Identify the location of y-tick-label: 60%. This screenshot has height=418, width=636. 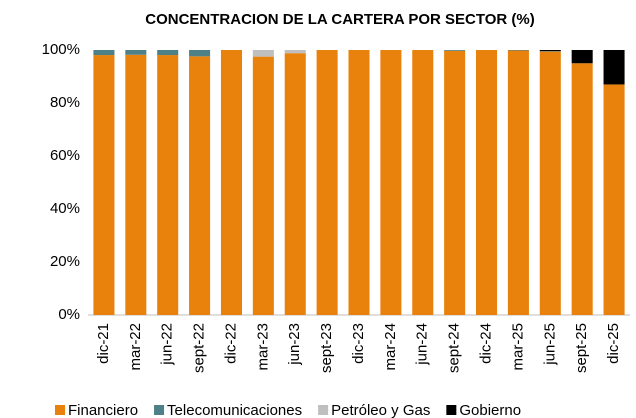
(65, 155).